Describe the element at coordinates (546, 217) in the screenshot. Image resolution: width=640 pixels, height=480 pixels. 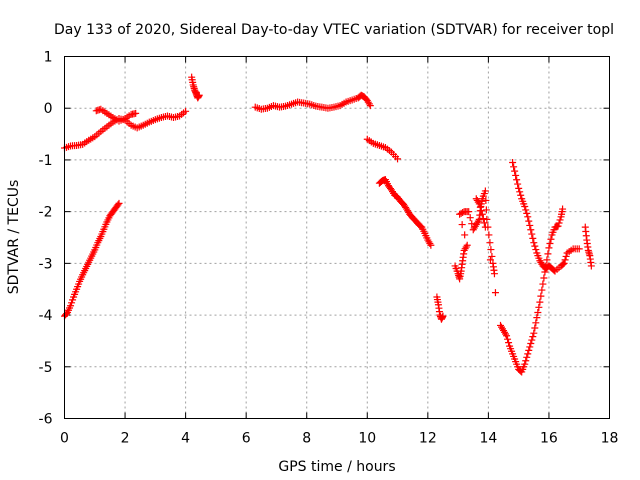
I see `series-peak-15h` at that location.